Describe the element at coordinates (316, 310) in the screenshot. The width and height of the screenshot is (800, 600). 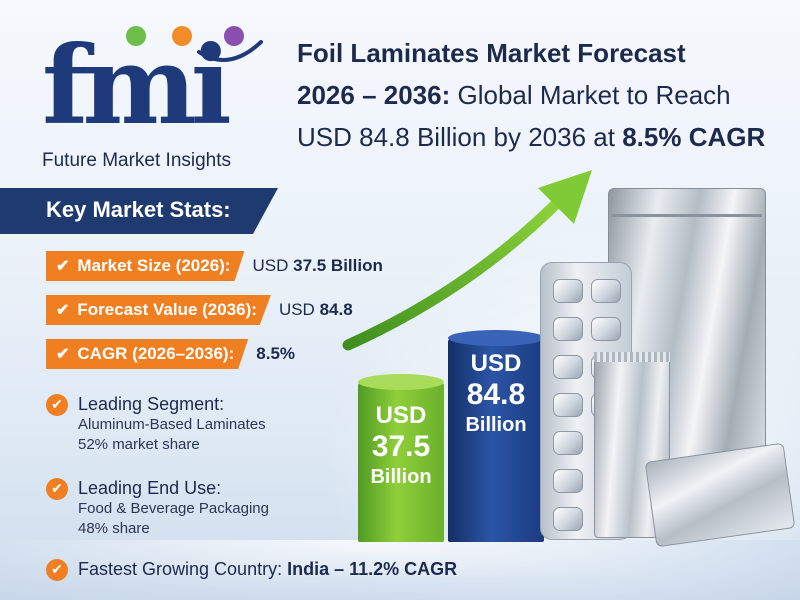
I see `stat-value: USD 84.8` at that location.